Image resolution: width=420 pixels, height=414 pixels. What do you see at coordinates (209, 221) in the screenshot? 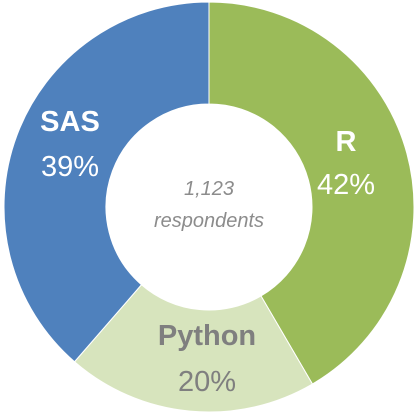
I see `center-label-line-2: respondents` at bounding box center [209, 221].